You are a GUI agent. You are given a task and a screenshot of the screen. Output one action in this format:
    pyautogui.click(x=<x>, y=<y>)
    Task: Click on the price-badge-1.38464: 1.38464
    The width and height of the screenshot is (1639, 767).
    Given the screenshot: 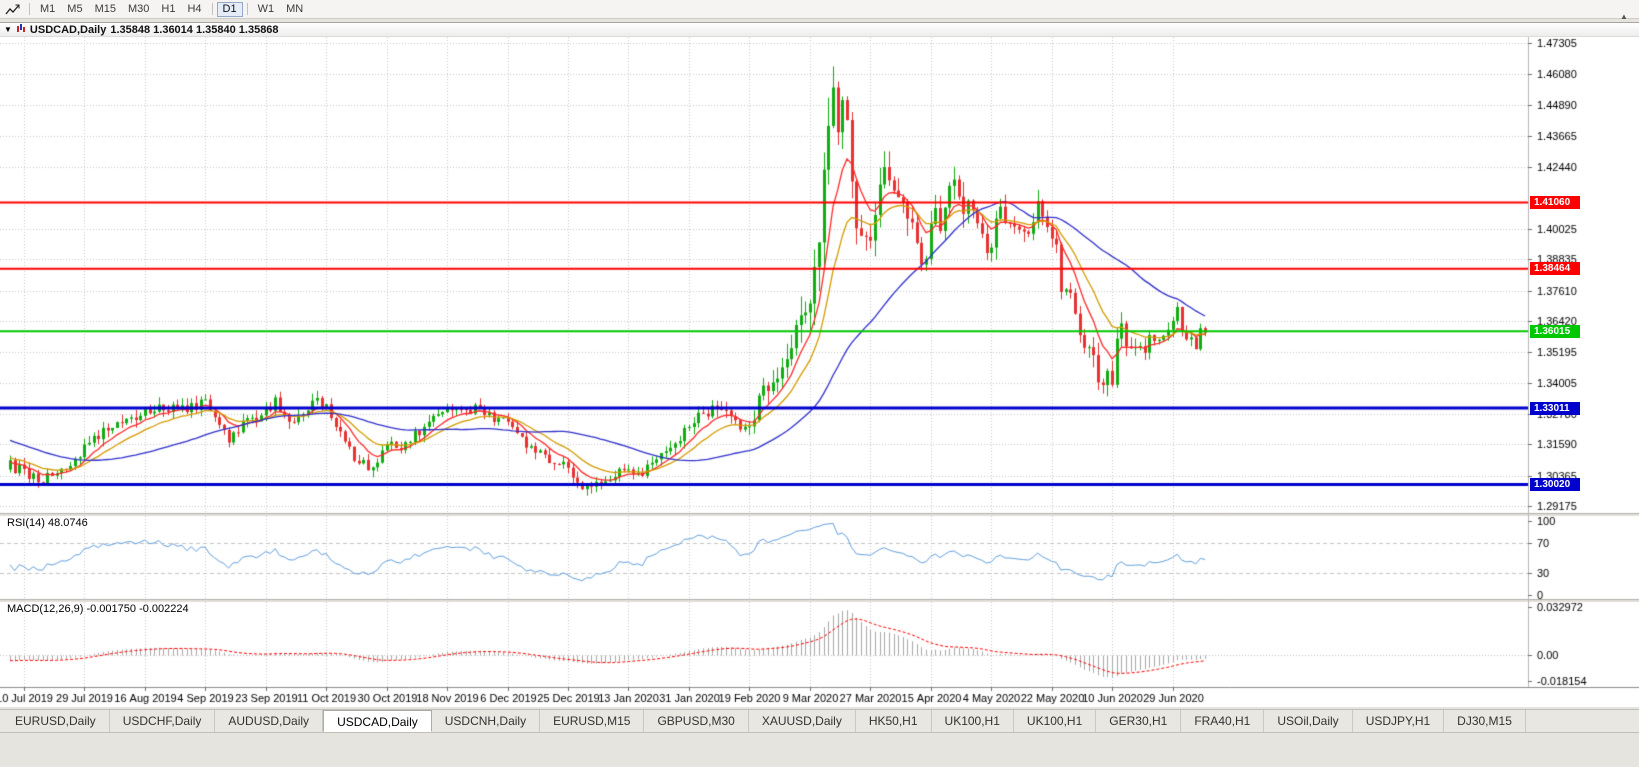 What is the action you would take?
    pyautogui.click(x=1555, y=269)
    